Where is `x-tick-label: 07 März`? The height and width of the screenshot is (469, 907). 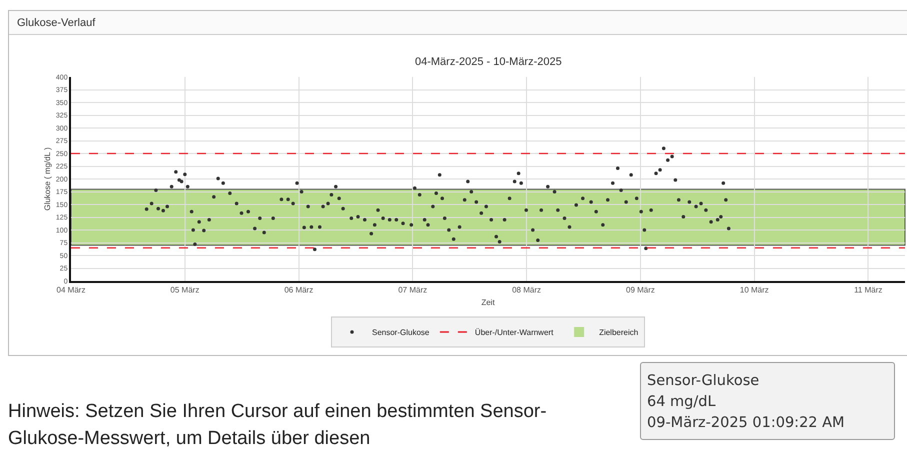
x-tick-label: 07 März is located at coordinates (413, 290).